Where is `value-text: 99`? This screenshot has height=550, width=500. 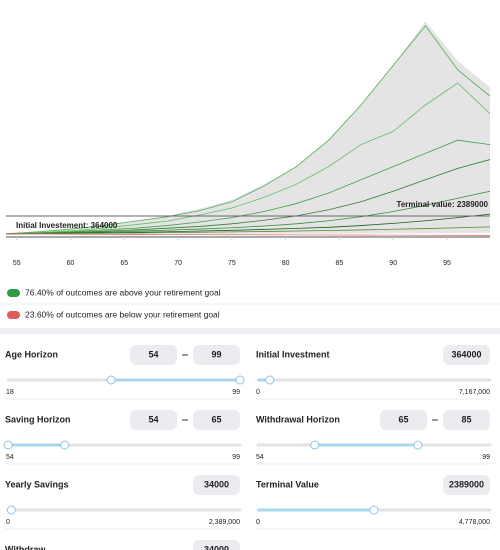
value-text: 99 is located at coordinates (216, 354).